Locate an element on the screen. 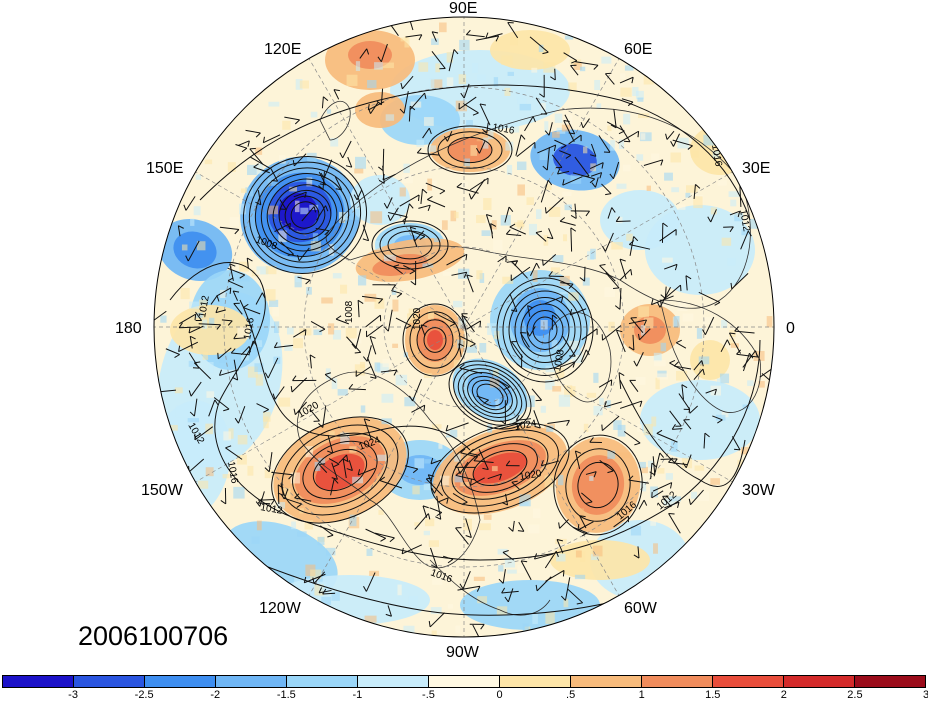 The width and height of the screenshot is (928, 702). contour-value-label: 1012 is located at coordinates (204, 306).